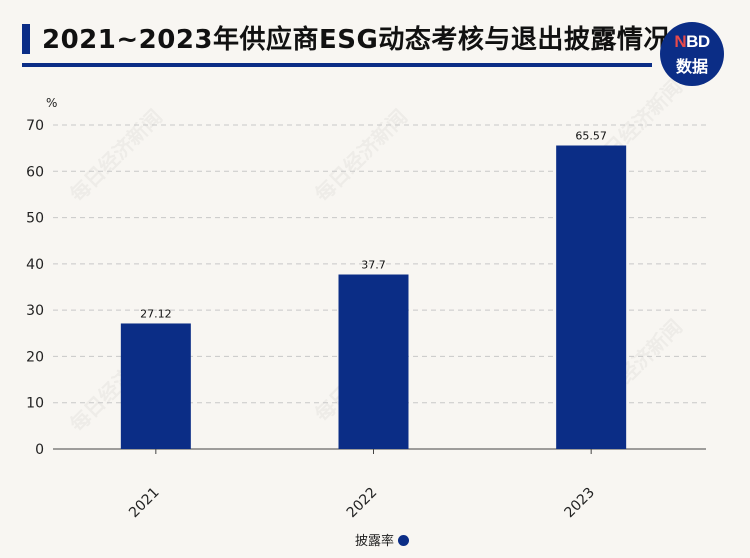  What do you see at coordinates (579, 503) in the screenshot?
I see `x-tick-label: 2023` at bounding box center [579, 503].